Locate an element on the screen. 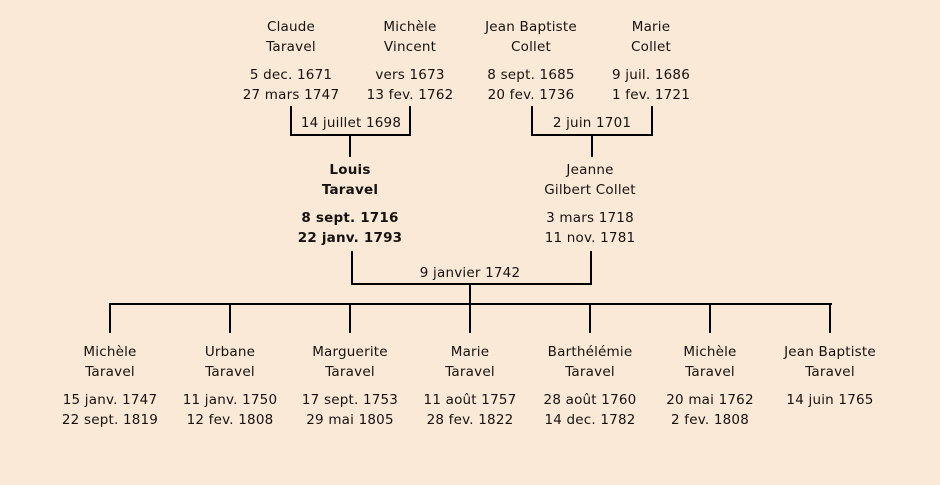  birth-date: 11 janv. 1750 is located at coordinates (230, 400).